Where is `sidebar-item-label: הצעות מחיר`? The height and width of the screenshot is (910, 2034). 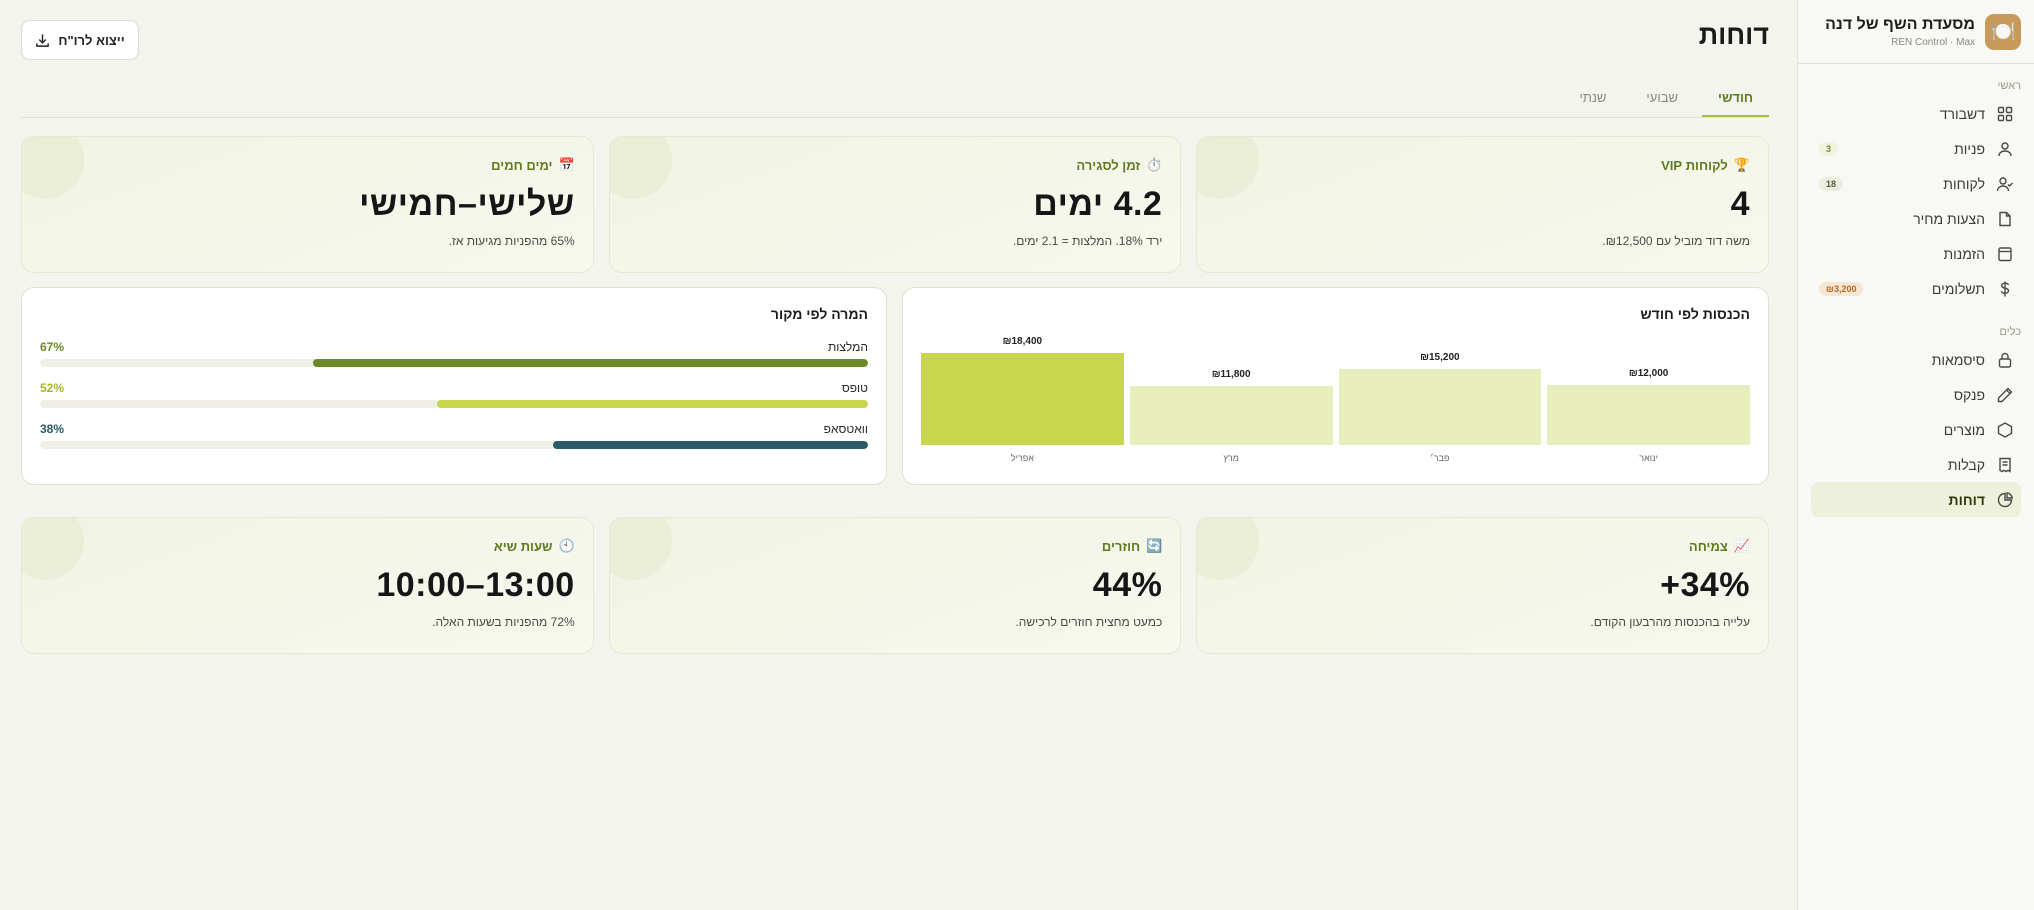 sidebar-item-label: הצעות מחיר is located at coordinates (1949, 218).